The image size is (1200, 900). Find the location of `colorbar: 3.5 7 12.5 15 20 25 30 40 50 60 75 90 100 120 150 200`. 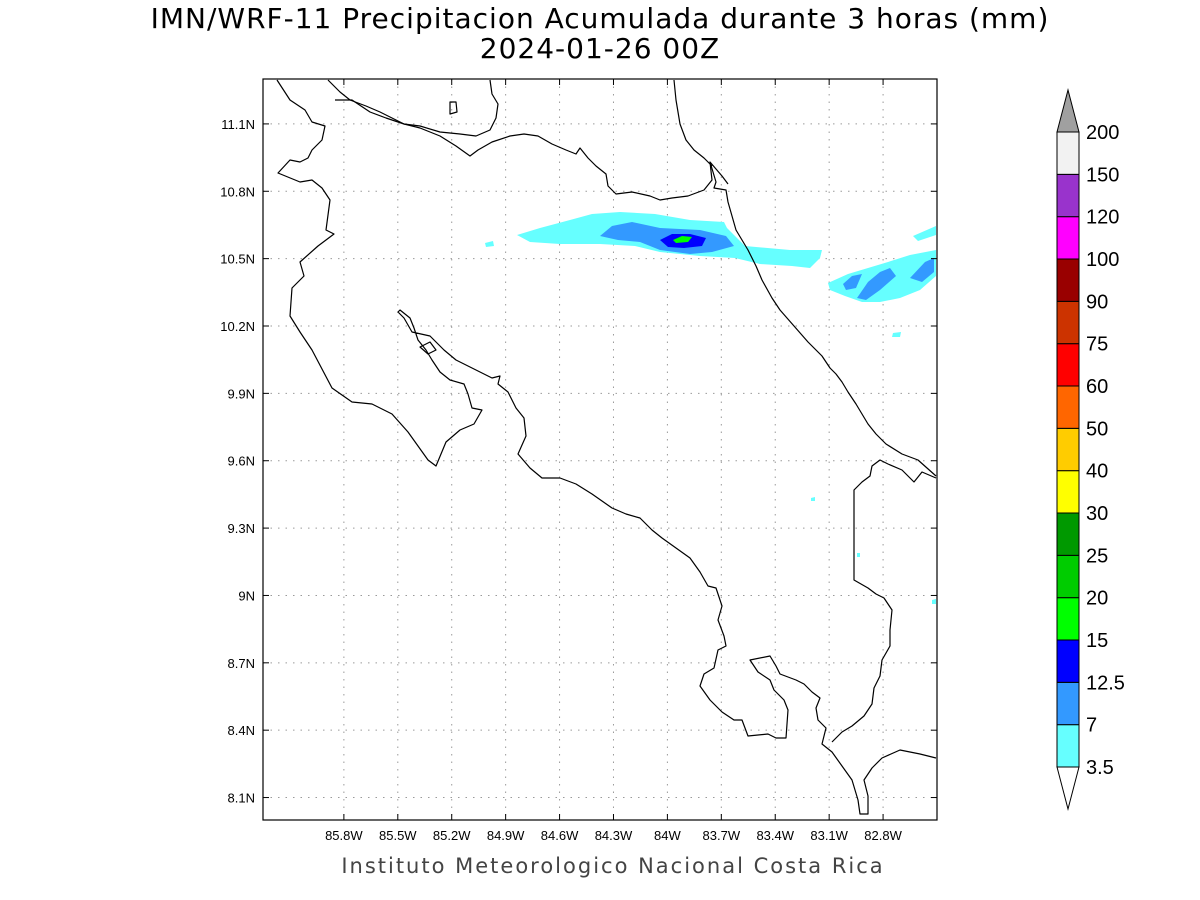

colorbar: 3.5 7 12.5 15 20 25 30 40 50 60 75 90 100 120 150 200 is located at coordinates (1090, 449).